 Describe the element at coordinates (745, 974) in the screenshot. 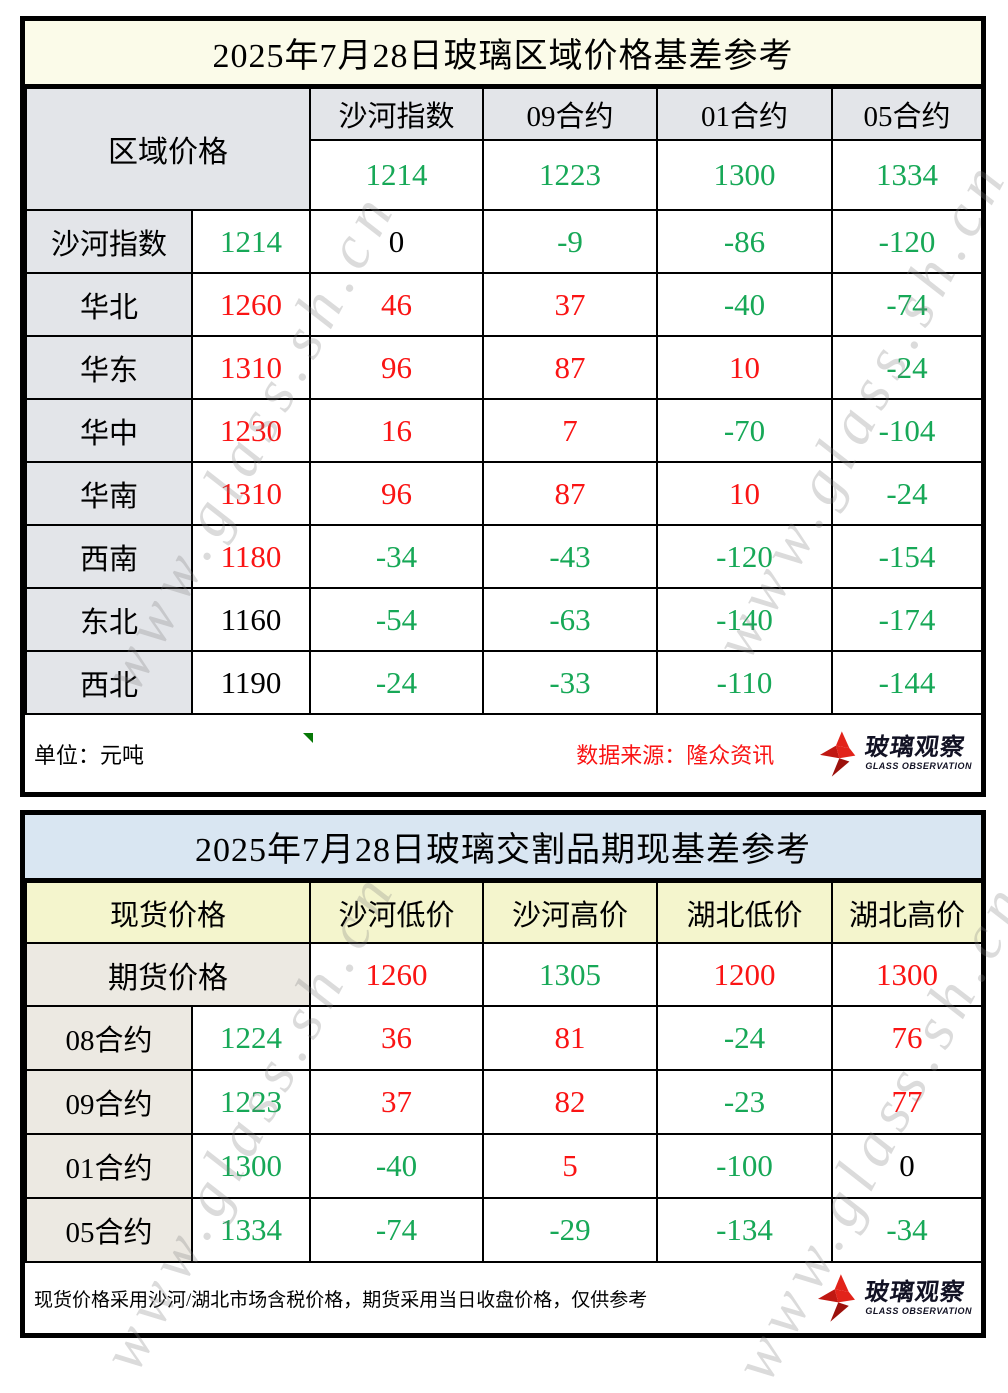

I see `spot-price-cell: 1200` at that location.